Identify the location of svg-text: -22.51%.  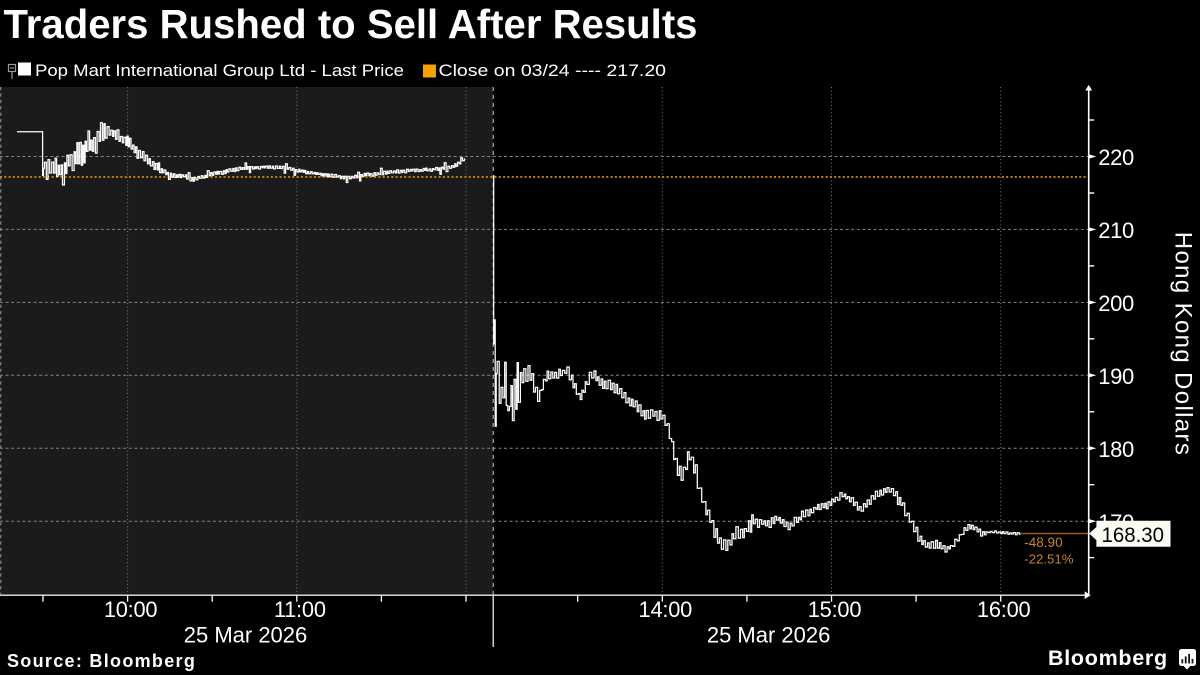
(1048, 559).